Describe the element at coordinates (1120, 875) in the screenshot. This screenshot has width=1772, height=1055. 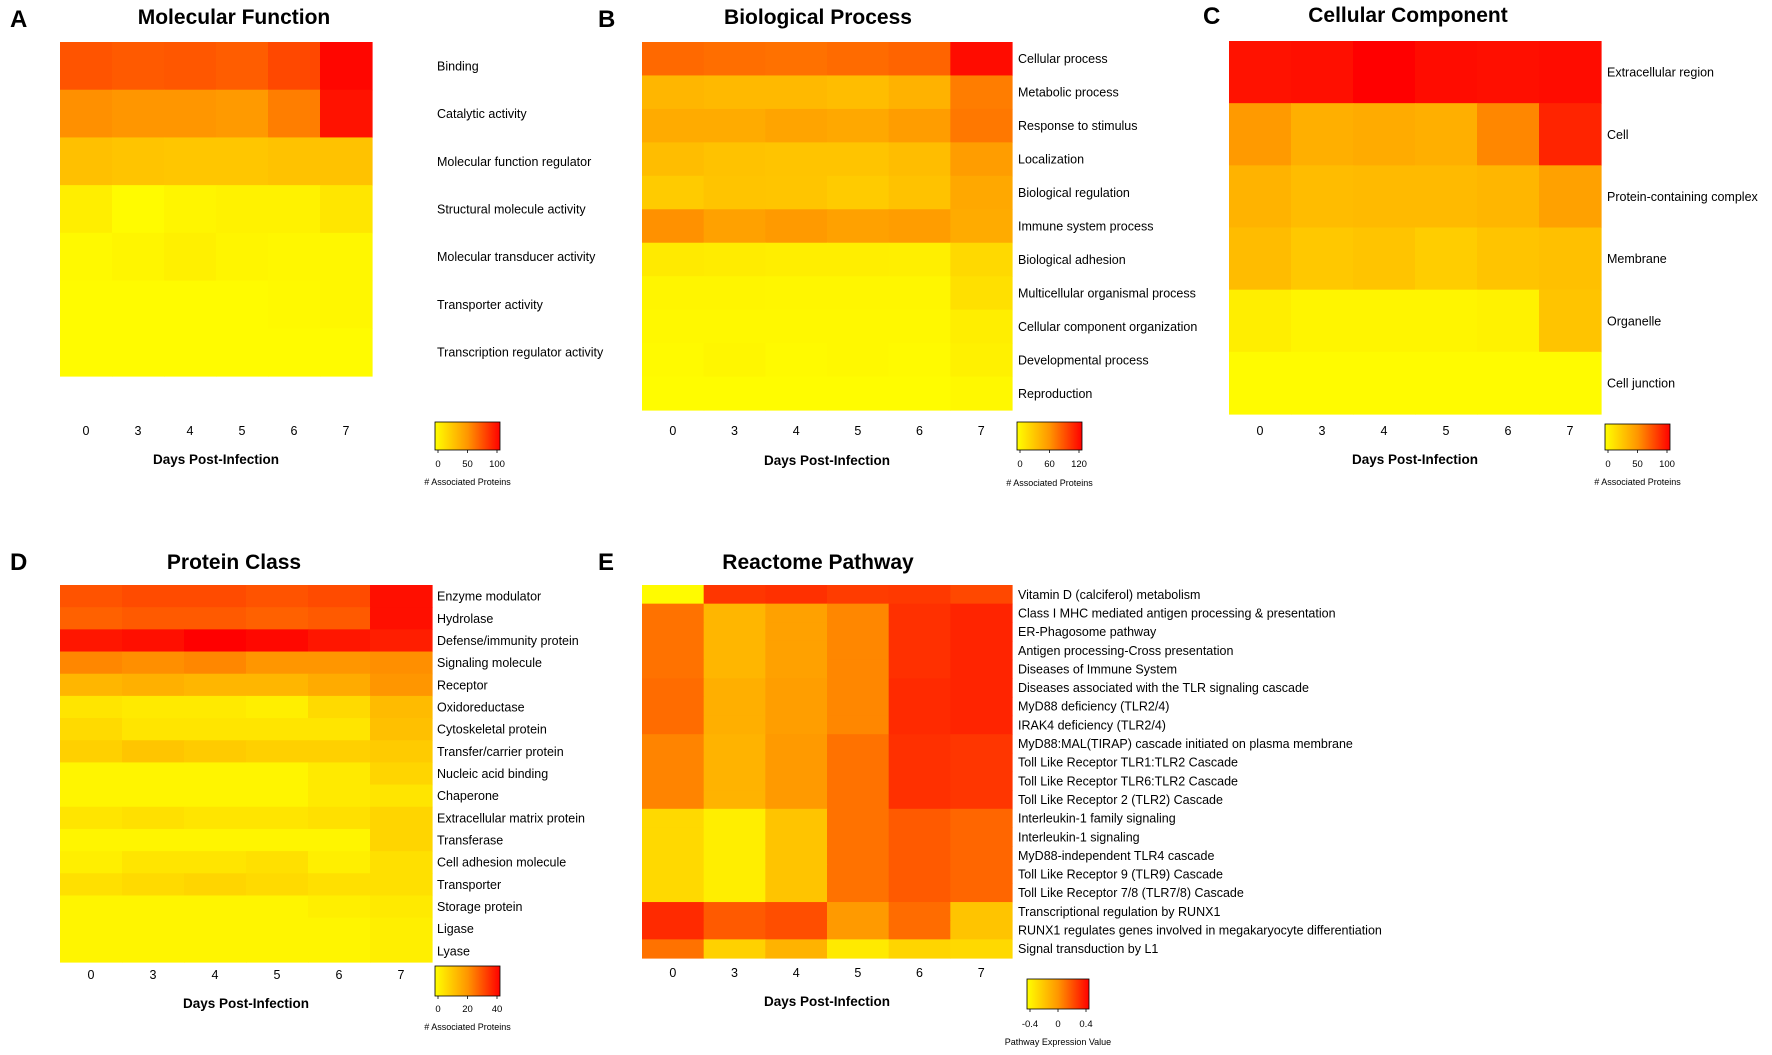
I see `row-label: Toll Like Receptor 9 (TLR9) Cascade` at that location.